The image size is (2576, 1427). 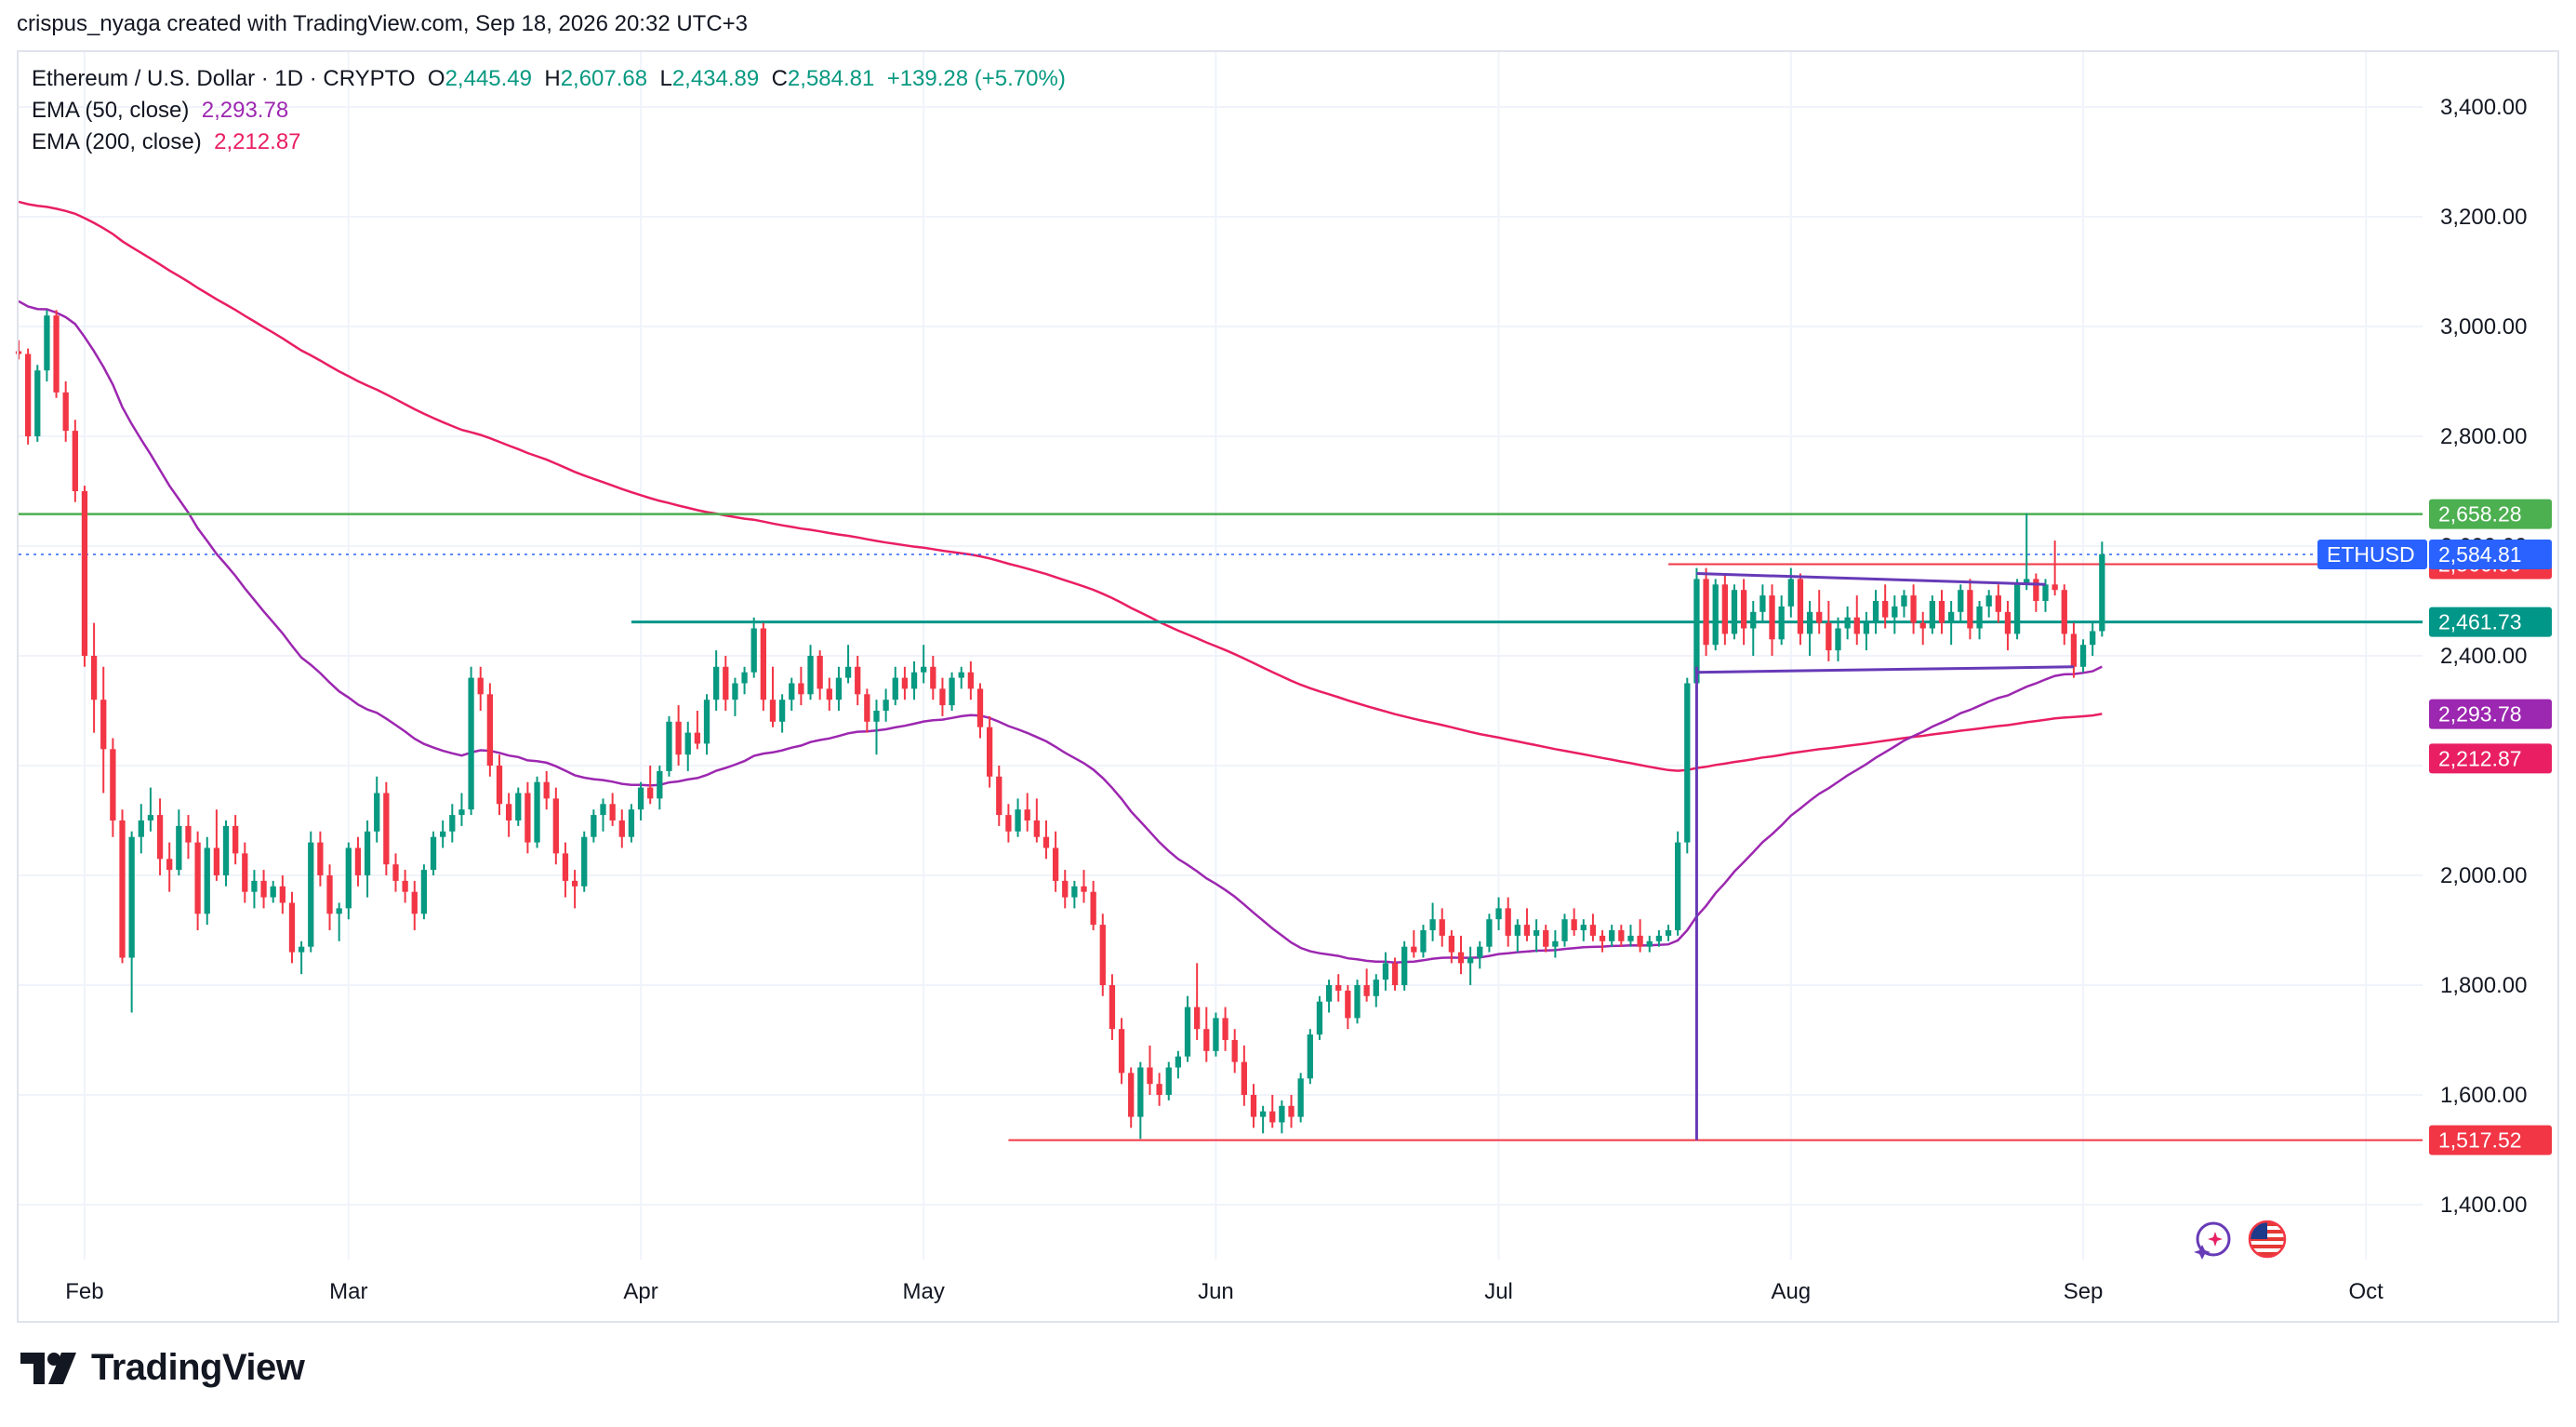 What do you see at coordinates (2084, 1291) in the screenshot?
I see `x-tick-label: Sep` at bounding box center [2084, 1291].